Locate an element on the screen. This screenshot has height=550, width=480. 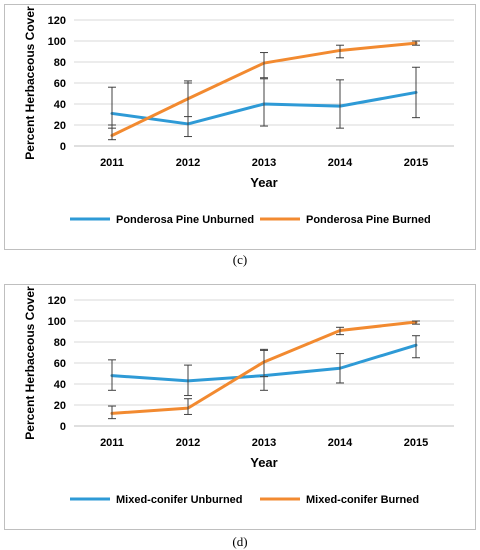
legend-label: Ponderosa Pine Unburned is located at coordinates (185, 220).